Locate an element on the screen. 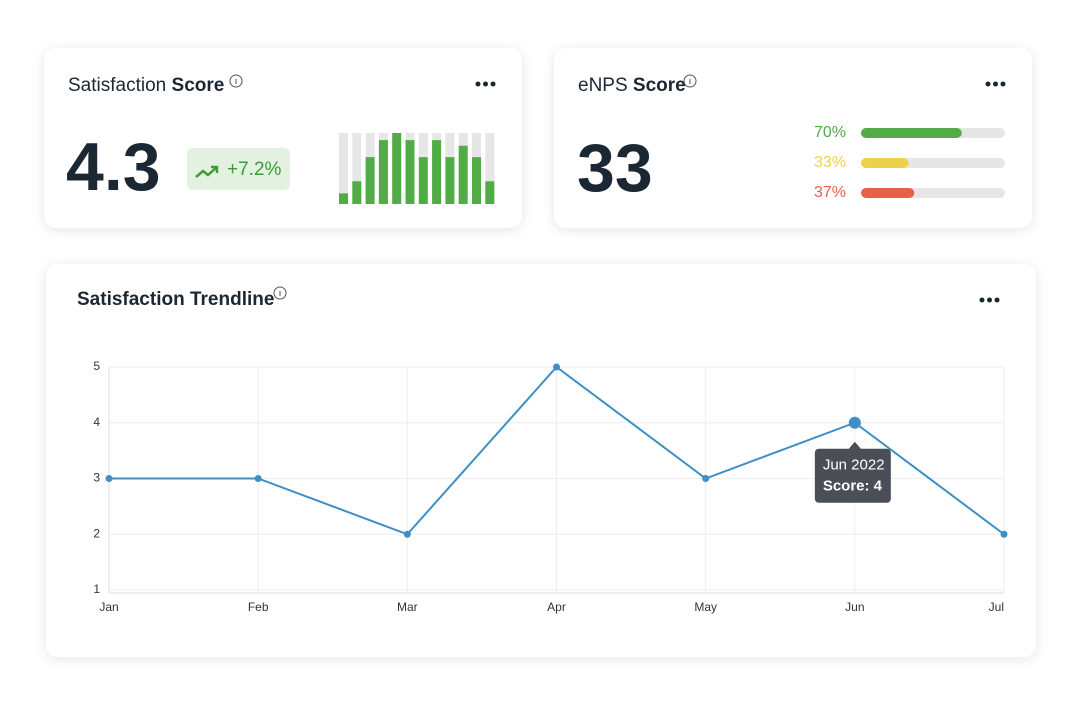 Image resolution: width=1080 pixels, height=721 pixels. x-tick-label: Mar is located at coordinates (407, 607).